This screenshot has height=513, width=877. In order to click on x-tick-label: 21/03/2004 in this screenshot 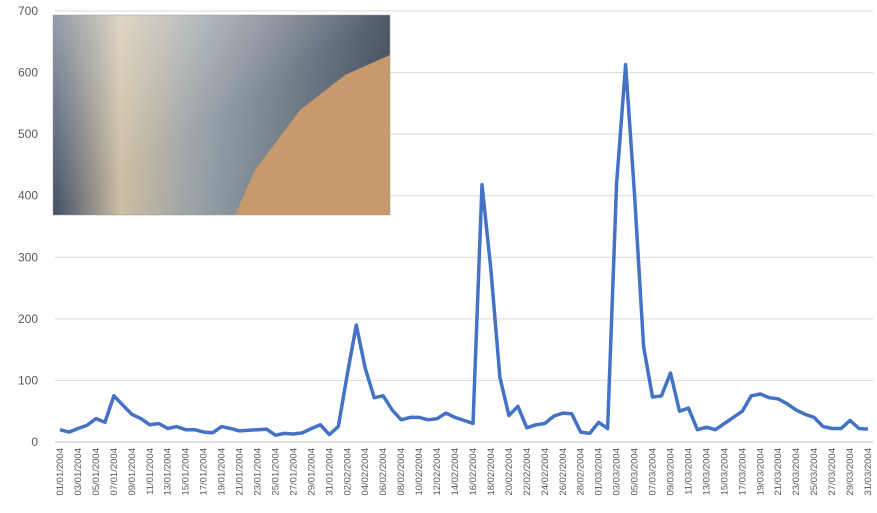, I will do `click(778, 472)`.